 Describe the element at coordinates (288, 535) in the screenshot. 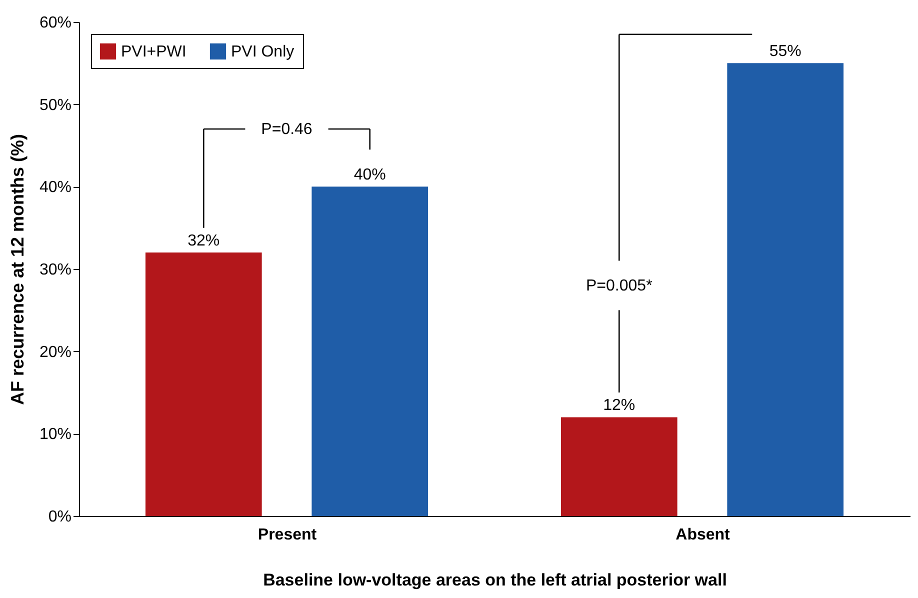

I see `x-tick-label: Present` at that location.